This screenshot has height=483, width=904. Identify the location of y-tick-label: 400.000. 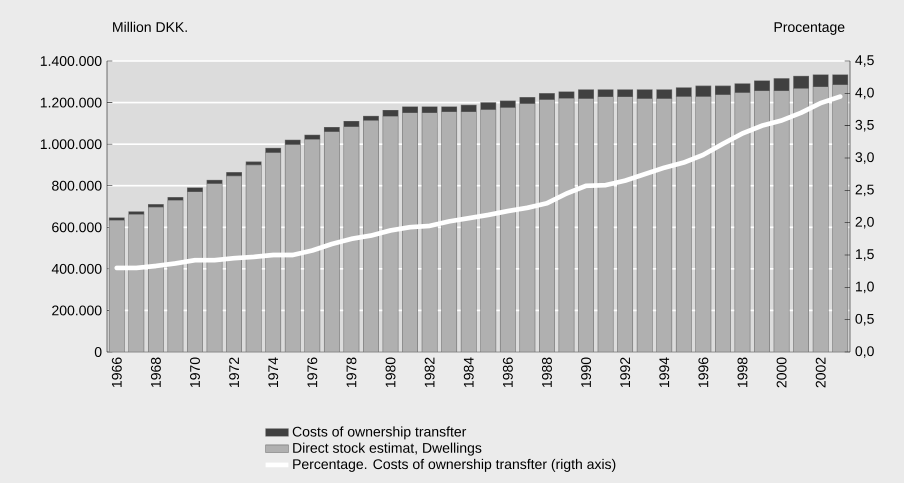
(77, 269).